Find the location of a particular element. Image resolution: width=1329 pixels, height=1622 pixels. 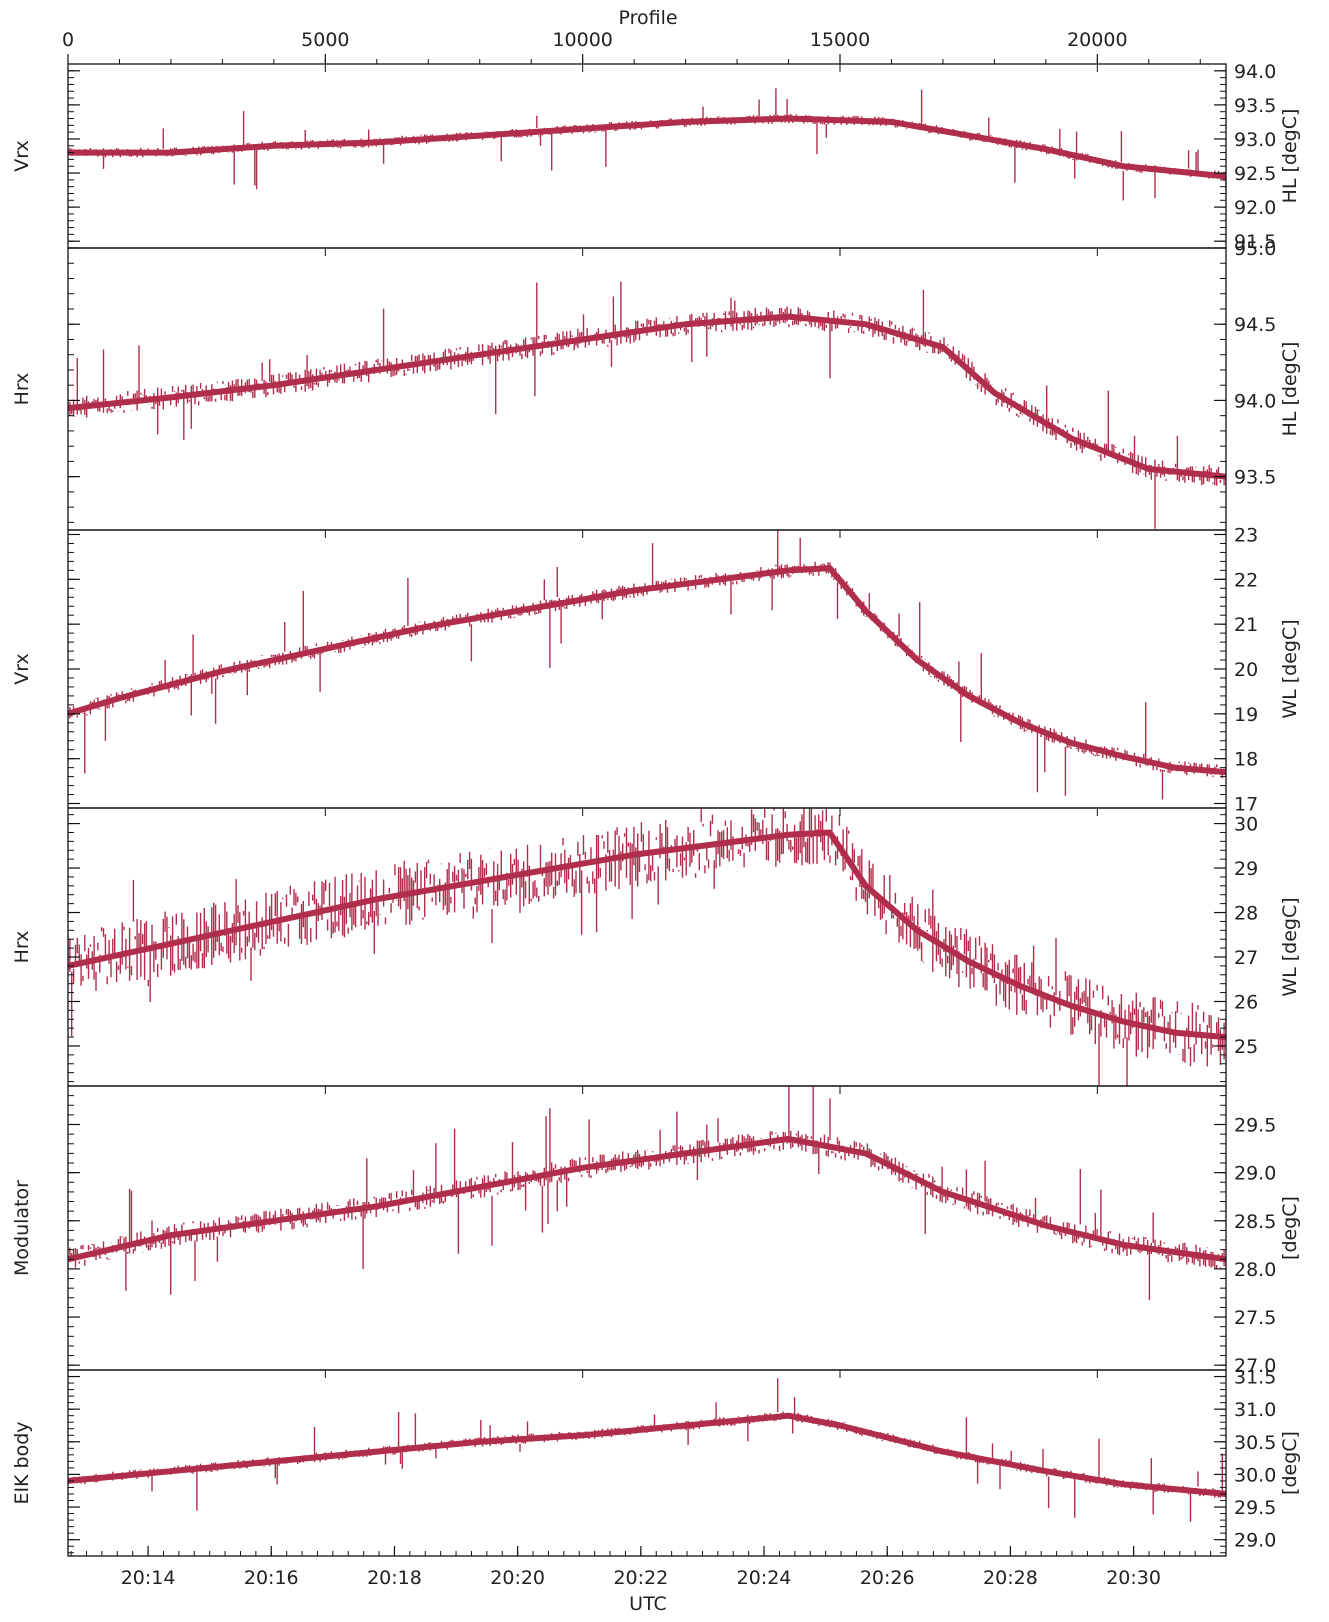

y-tick-label: 27 is located at coordinates (1246, 958).